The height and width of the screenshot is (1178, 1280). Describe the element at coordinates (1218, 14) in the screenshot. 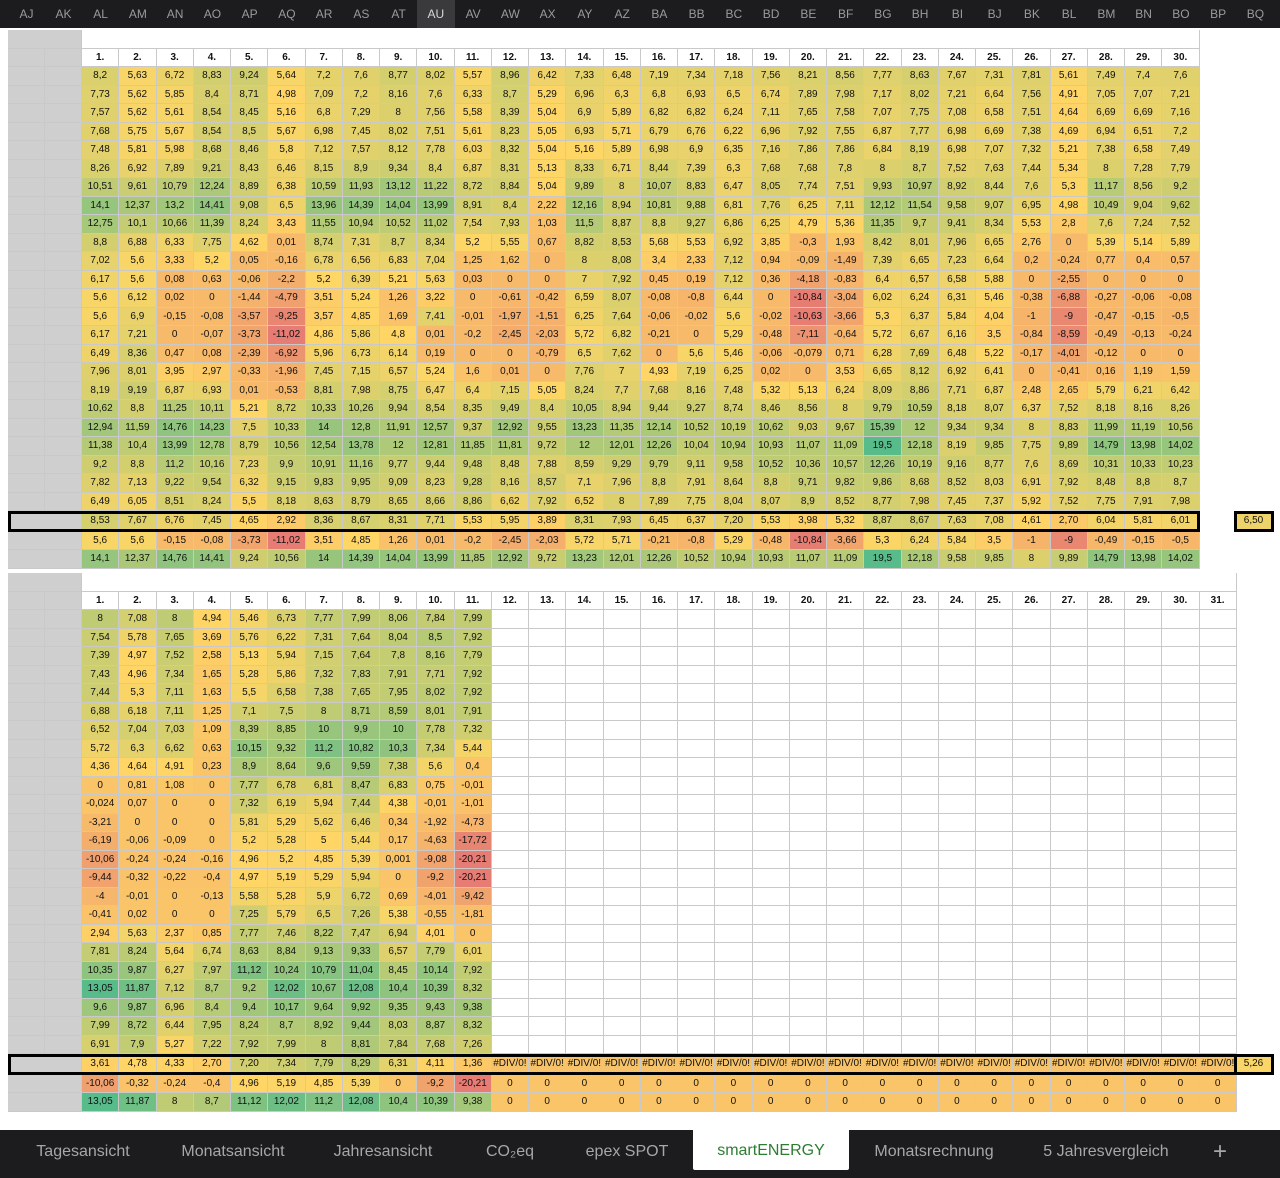

I see `column-header-bp: BP` at that location.